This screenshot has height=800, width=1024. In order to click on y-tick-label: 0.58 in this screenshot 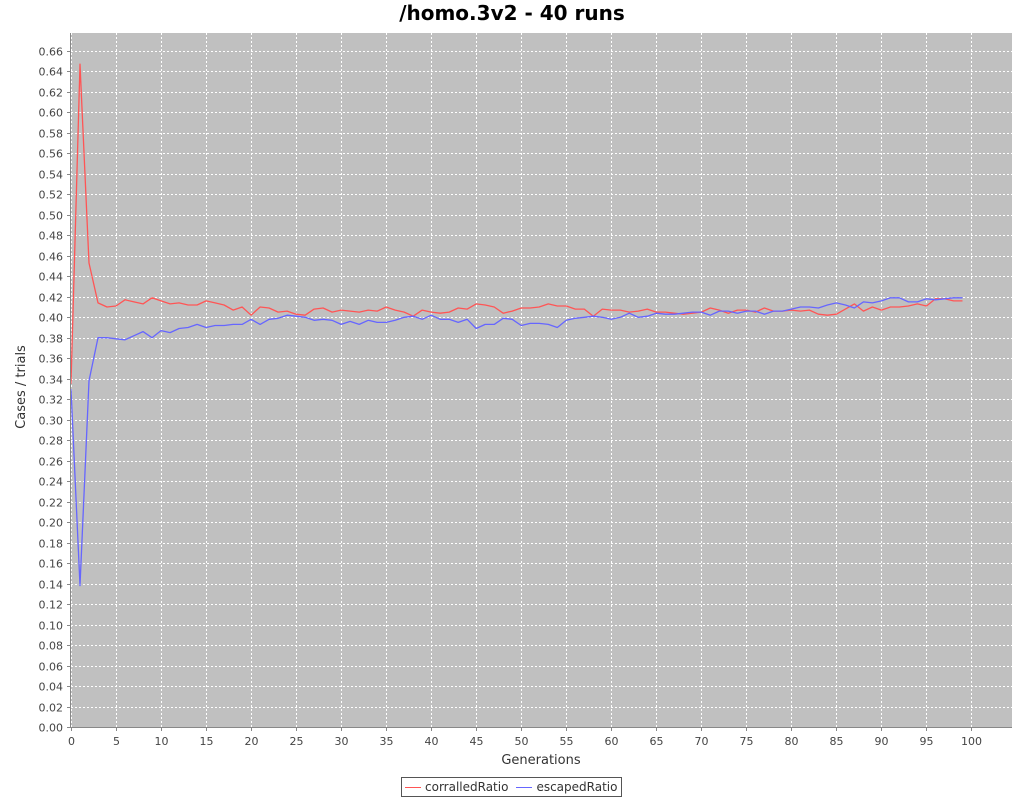, I will do `click(51, 134)`.